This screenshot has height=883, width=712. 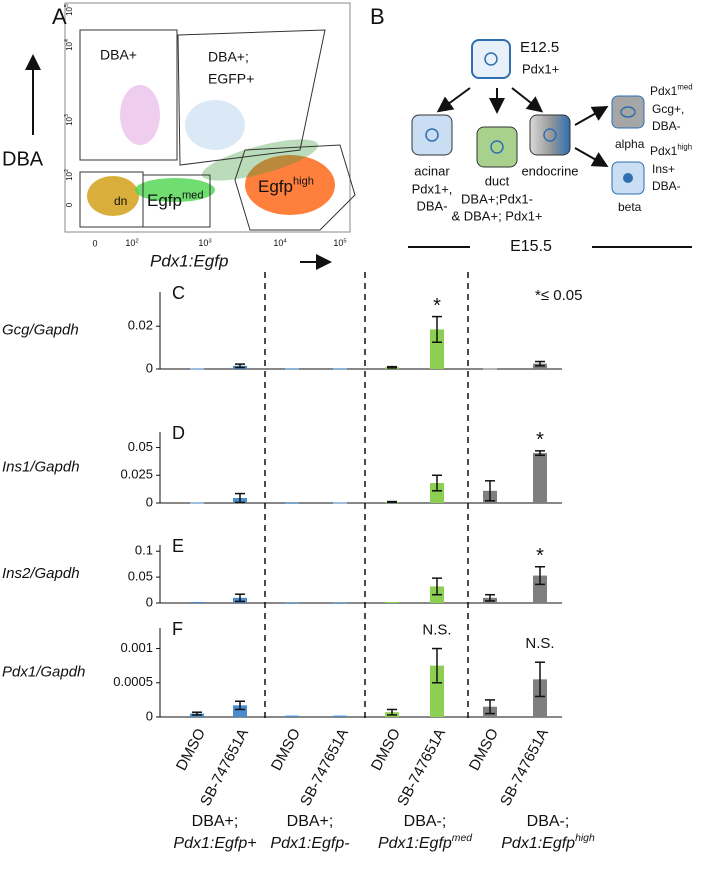 I want to click on node-label: Ins+, so click(x=663, y=169).